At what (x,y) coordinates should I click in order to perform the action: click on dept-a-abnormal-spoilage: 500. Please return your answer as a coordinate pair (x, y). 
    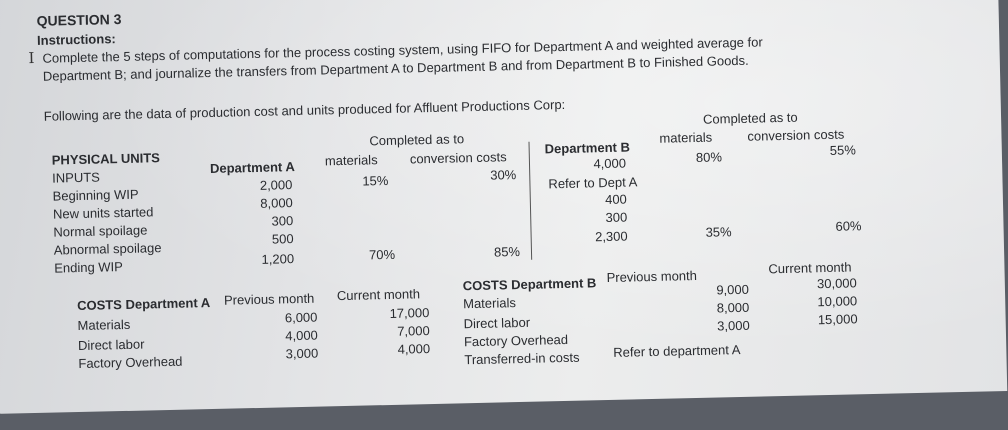
    Looking at the image, I should click on (282, 239).